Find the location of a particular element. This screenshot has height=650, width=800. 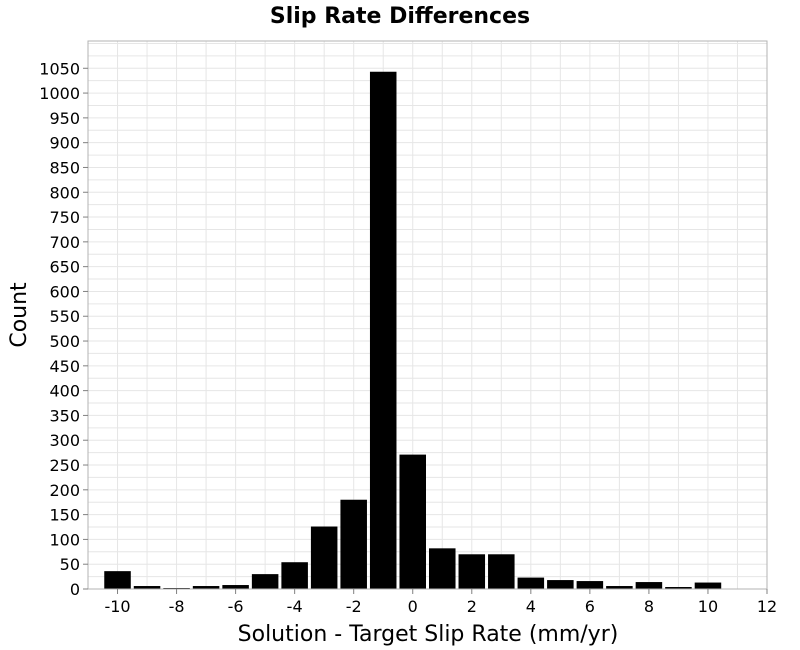

y-tick-label: 500 is located at coordinates (64, 341).